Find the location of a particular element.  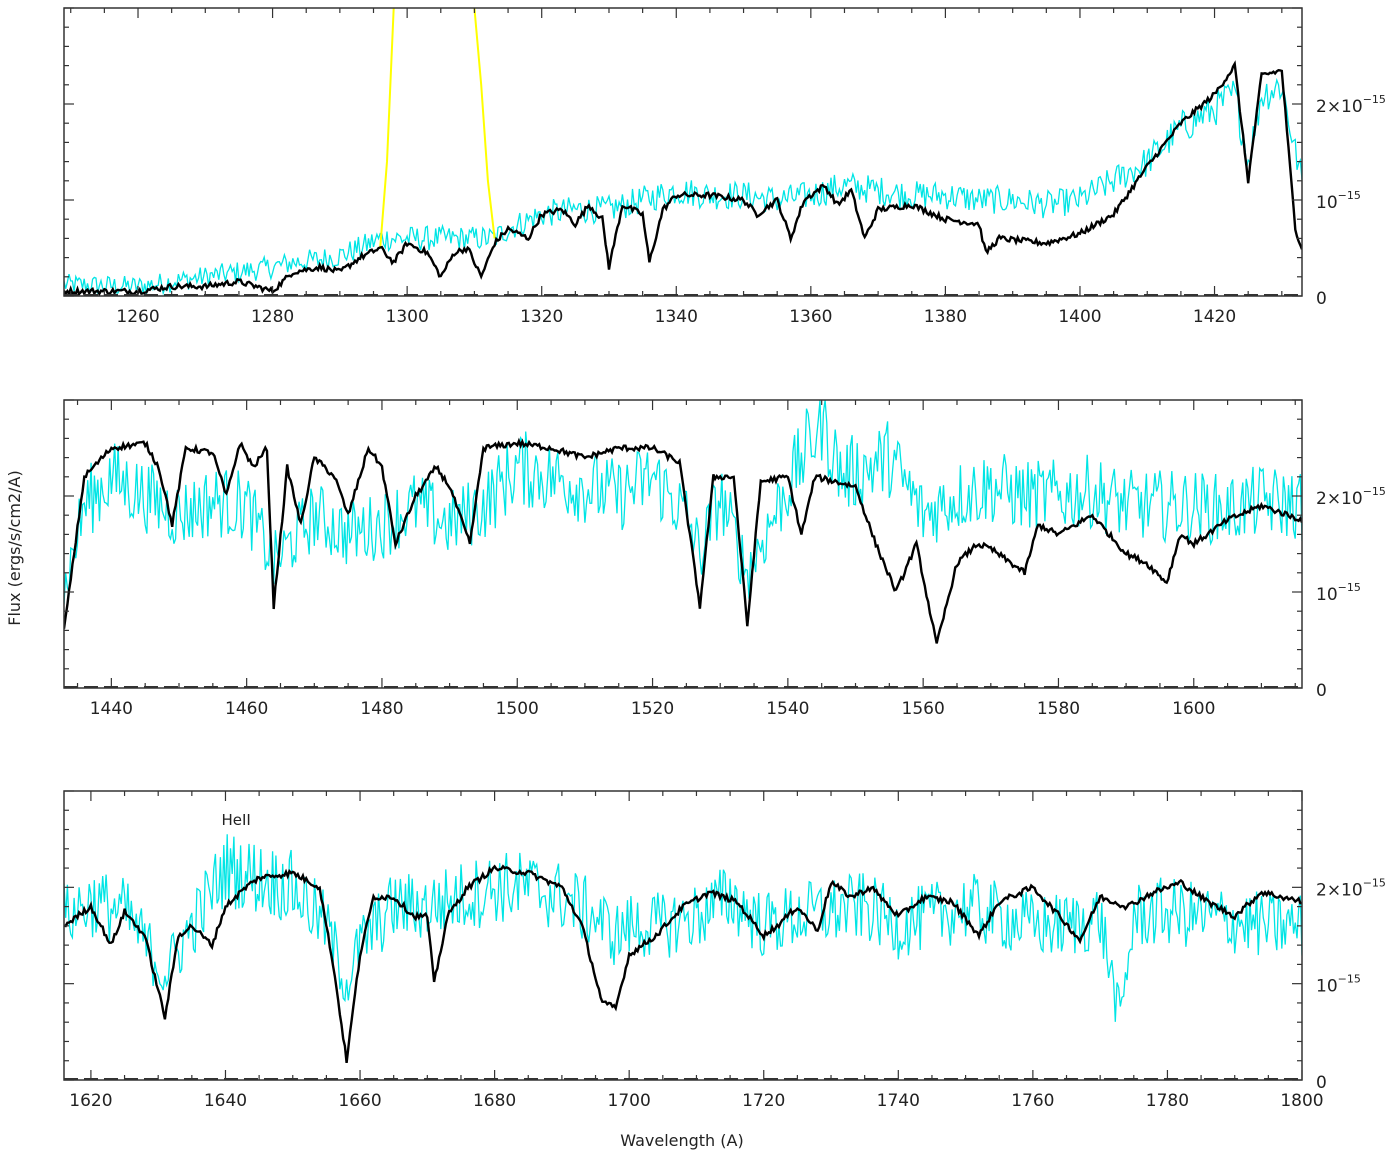

x-tick-label: 1740 is located at coordinates (898, 1101).